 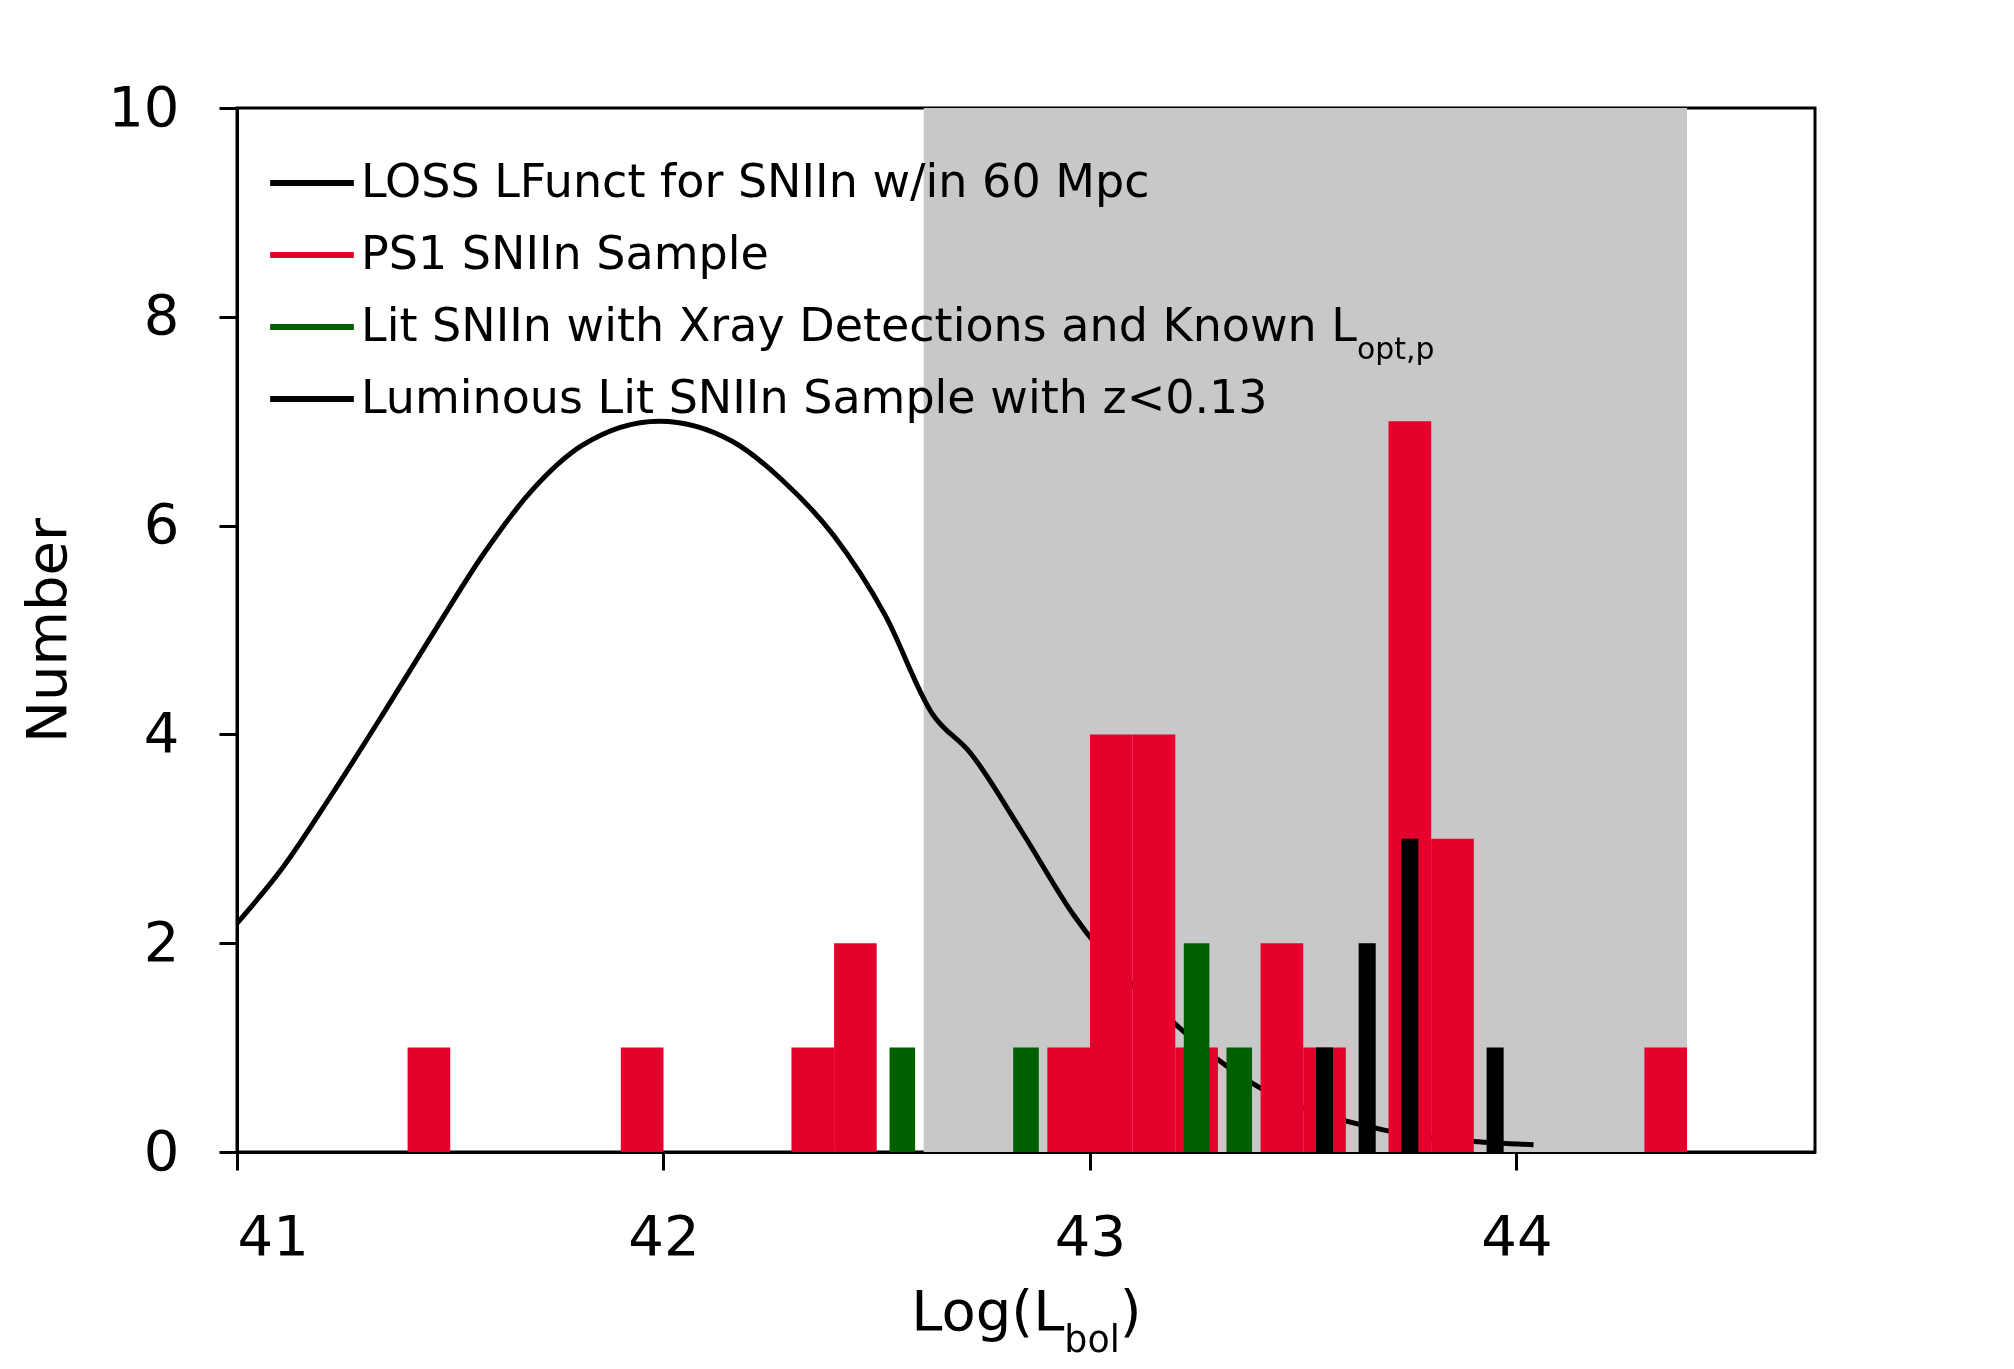 What do you see at coordinates (161, 941) in the screenshot?
I see `y-tick-label: 2` at bounding box center [161, 941].